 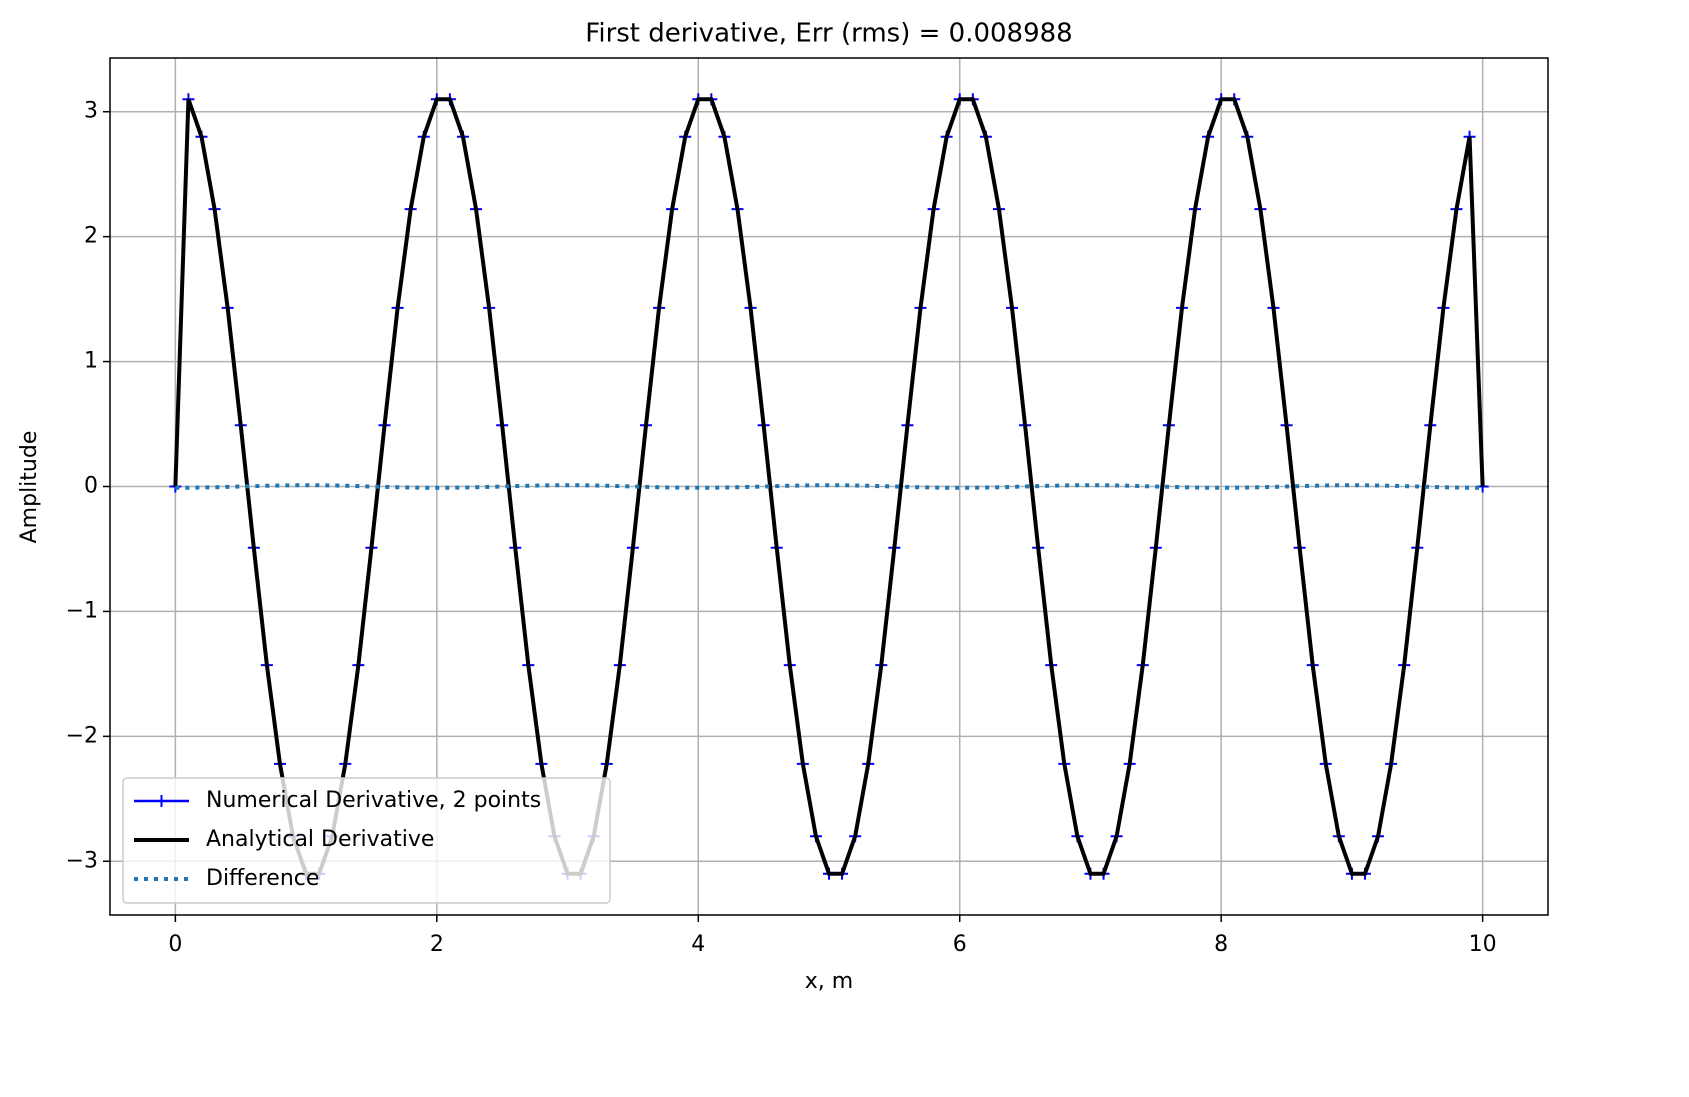 What do you see at coordinates (82, 860) in the screenshot?
I see `y-tick-label: −3` at bounding box center [82, 860].